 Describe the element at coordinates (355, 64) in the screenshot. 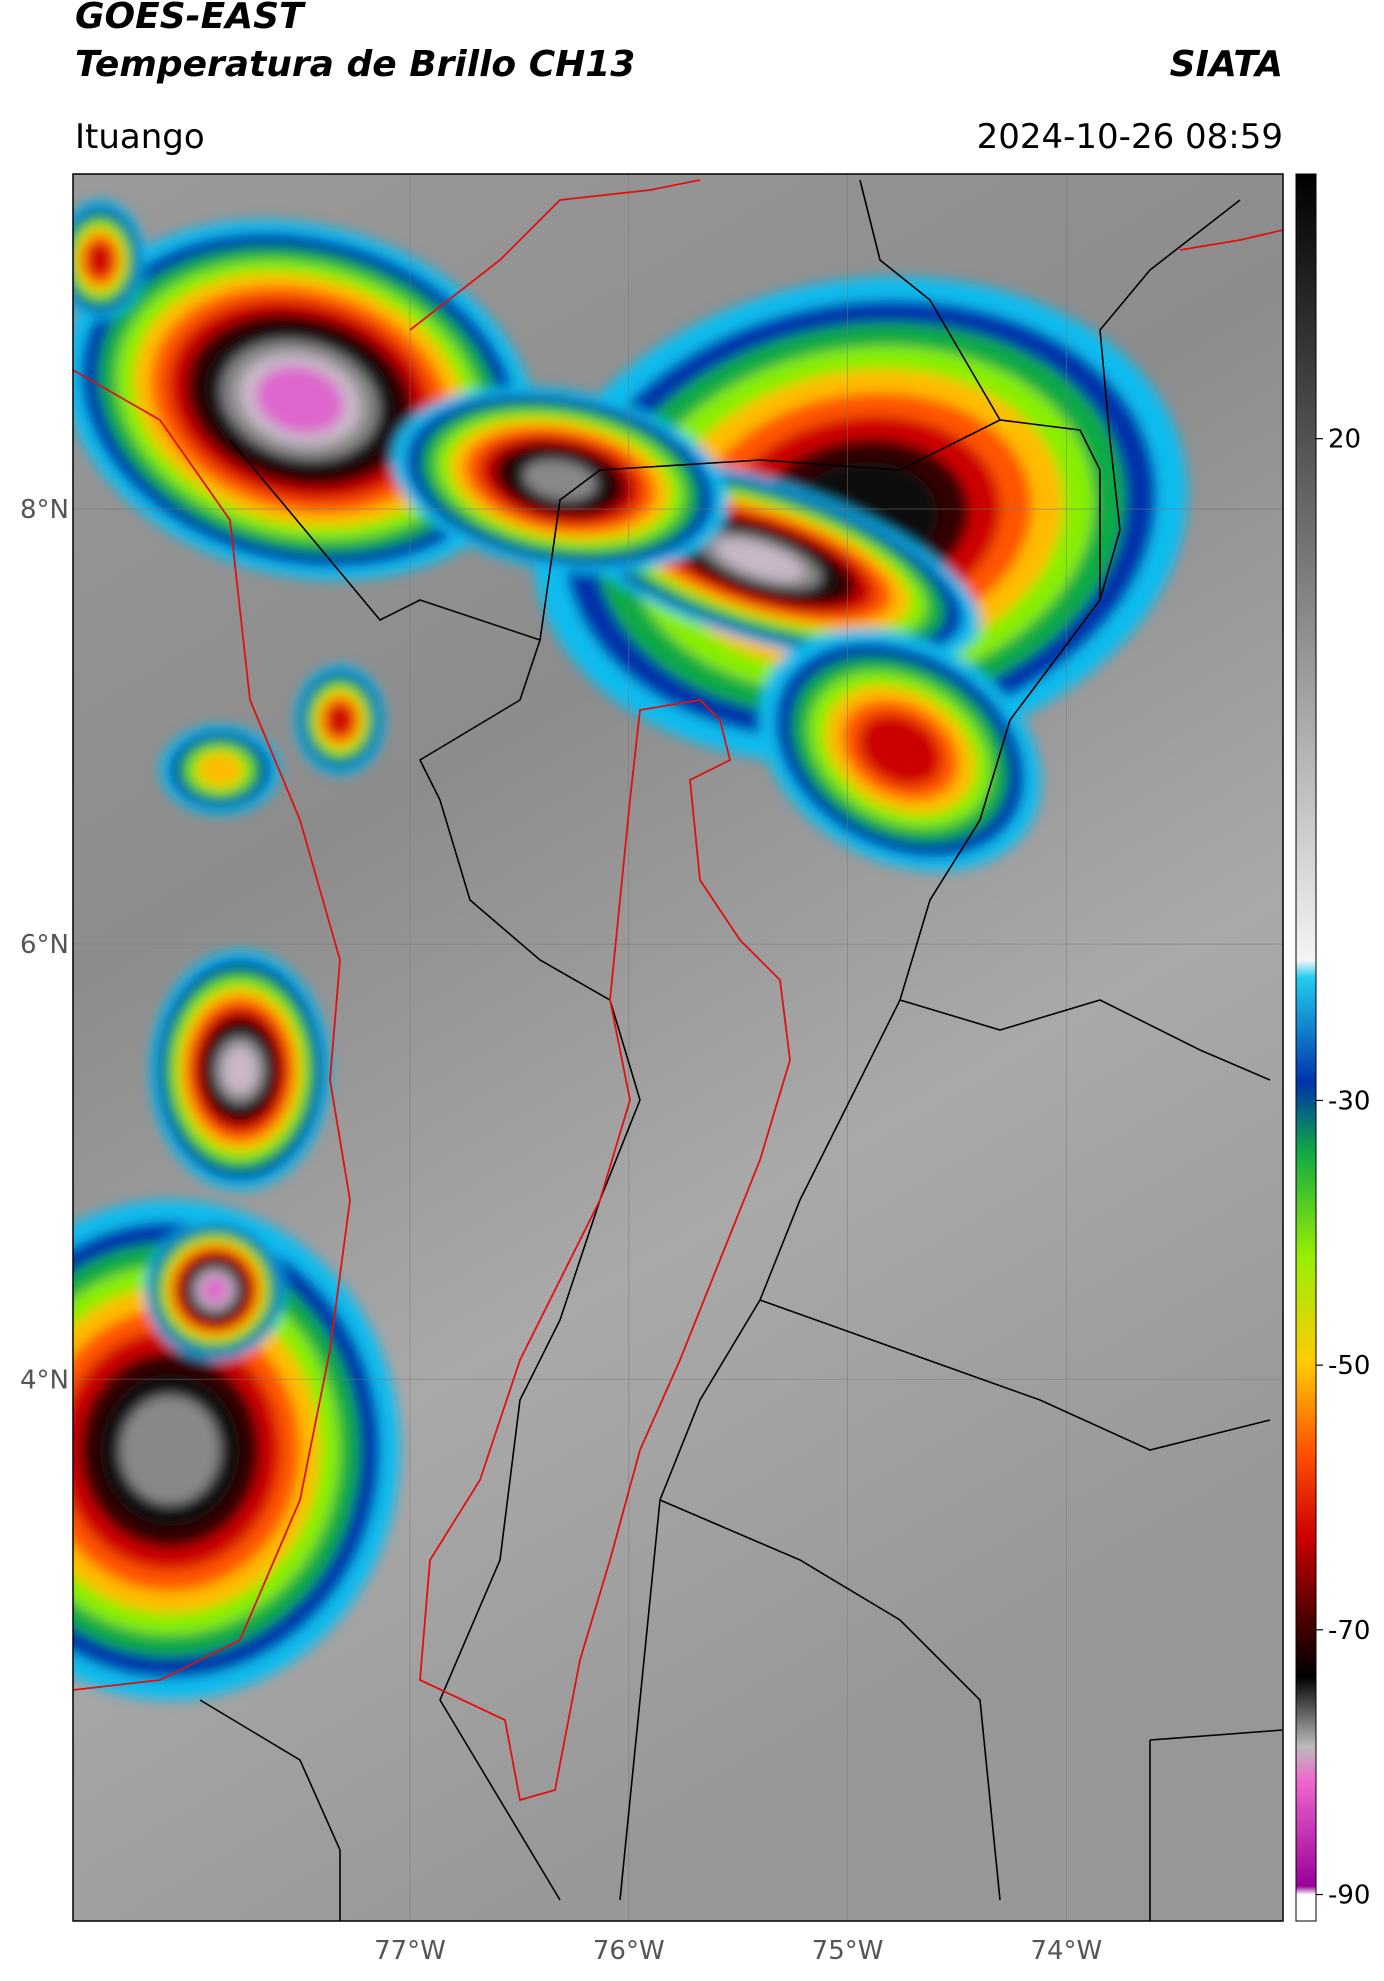

I see `title-line2: Temperatura de Brillo CH13` at that location.